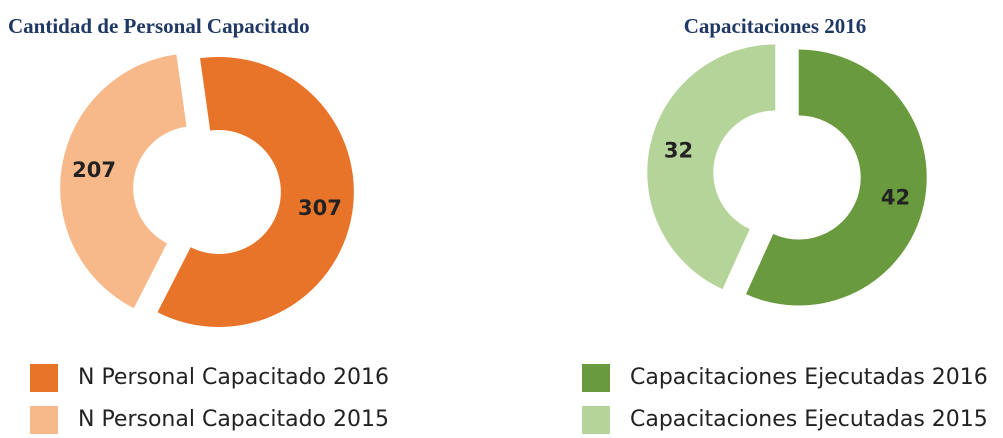 The width and height of the screenshot is (1003, 438). What do you see at coordinates (159, 26) in the screenshot?
I see `chart-title: Cantidad de Personal Capacitado` at bounding box center [159, 26].